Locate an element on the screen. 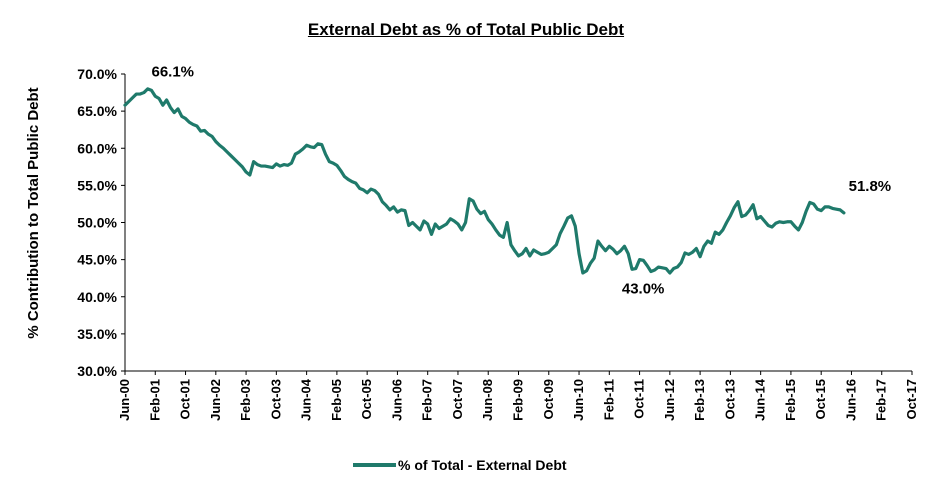 This screenshot has height=502, width=944. x-tick-label: Jun-04 is located at coordinates (306, 399).